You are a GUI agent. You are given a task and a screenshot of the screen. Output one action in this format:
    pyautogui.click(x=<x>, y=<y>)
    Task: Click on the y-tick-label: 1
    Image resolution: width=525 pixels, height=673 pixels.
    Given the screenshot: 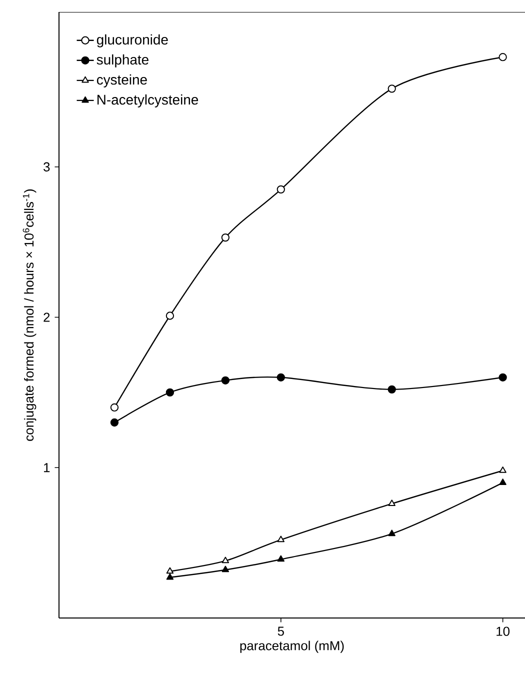 What is the action you would take?
    pyautogui.click(x=47, y=467)
    